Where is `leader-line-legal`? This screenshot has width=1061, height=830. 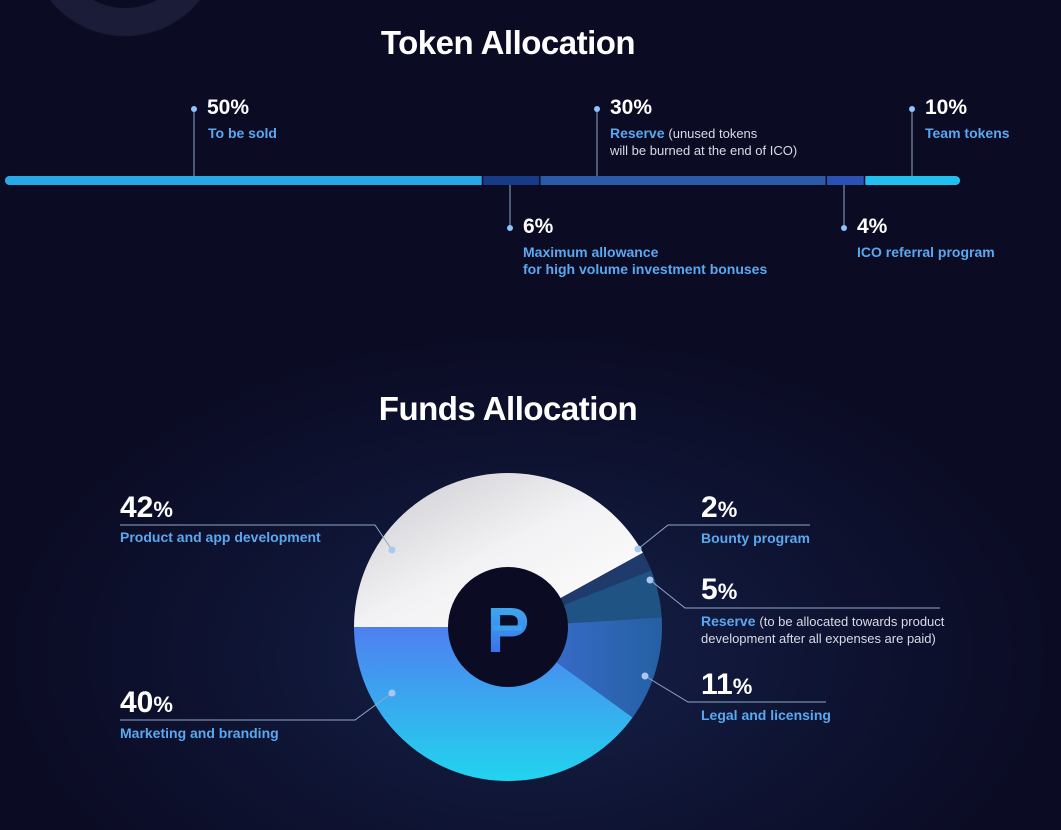
leader-line-legal is located at coordinates (735, 689).